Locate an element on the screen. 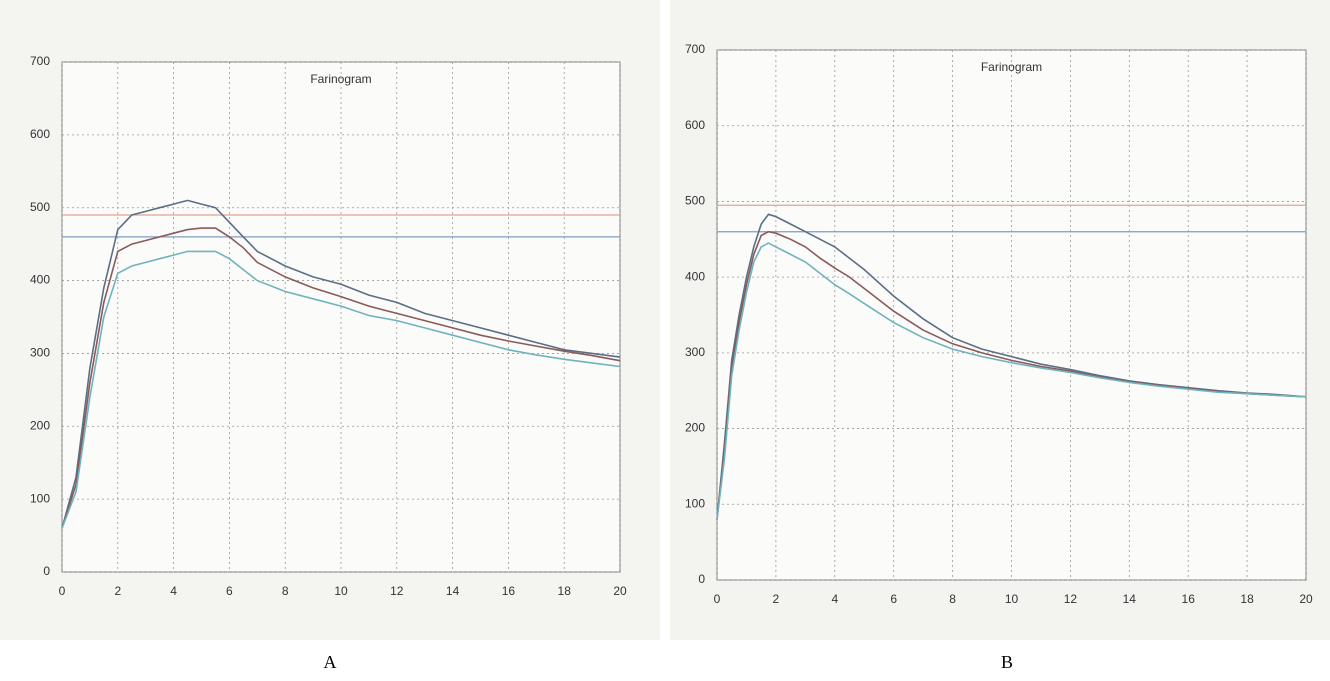  caption: A is located at coordinates (330, 662).